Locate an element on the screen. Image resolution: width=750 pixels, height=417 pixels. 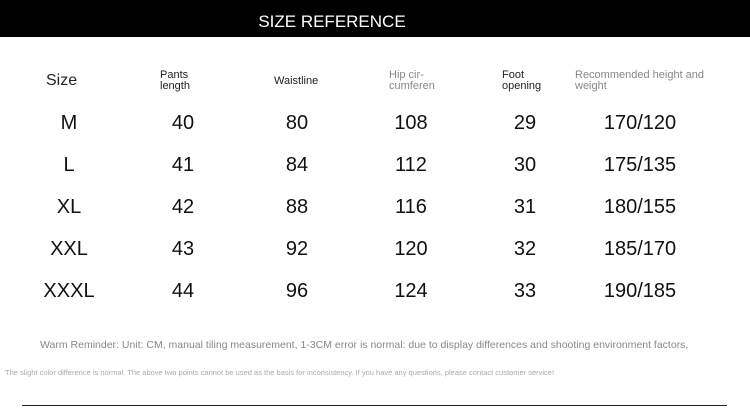
table-cell: 44 is located at coordinates (183, 291).